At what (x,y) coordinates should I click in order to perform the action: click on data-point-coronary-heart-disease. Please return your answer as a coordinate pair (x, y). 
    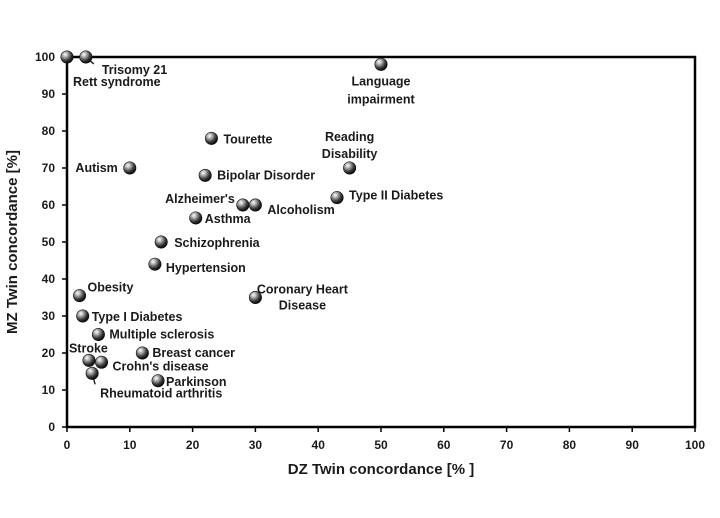
    Looking at the image, I should click on (255, 297).